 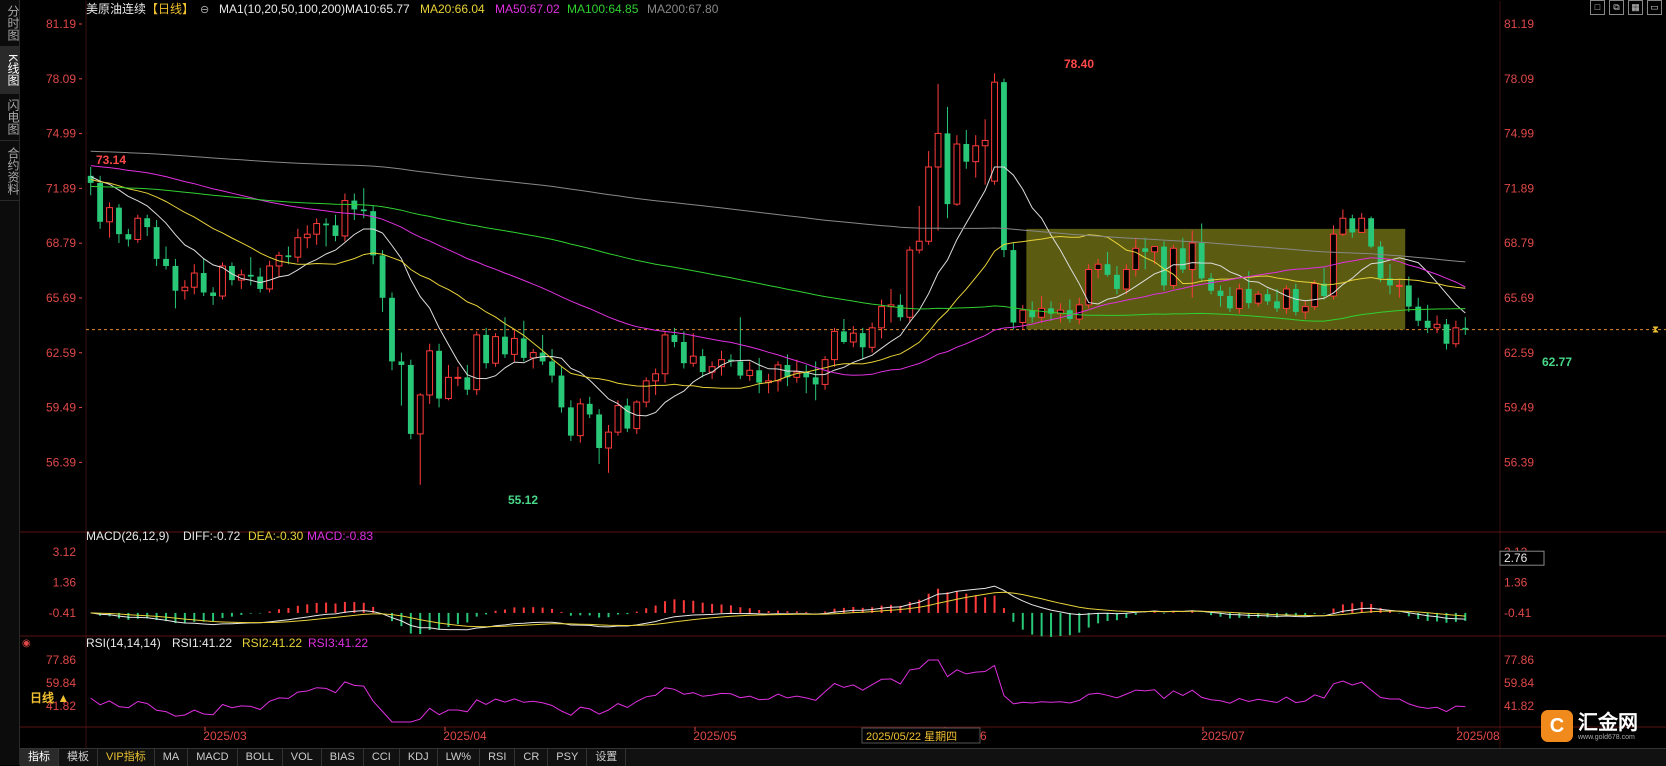 What do you see at coordinates (1522, 558) in the screenshot?
I see `macd-current-box` at bounding box center [1522, 558].